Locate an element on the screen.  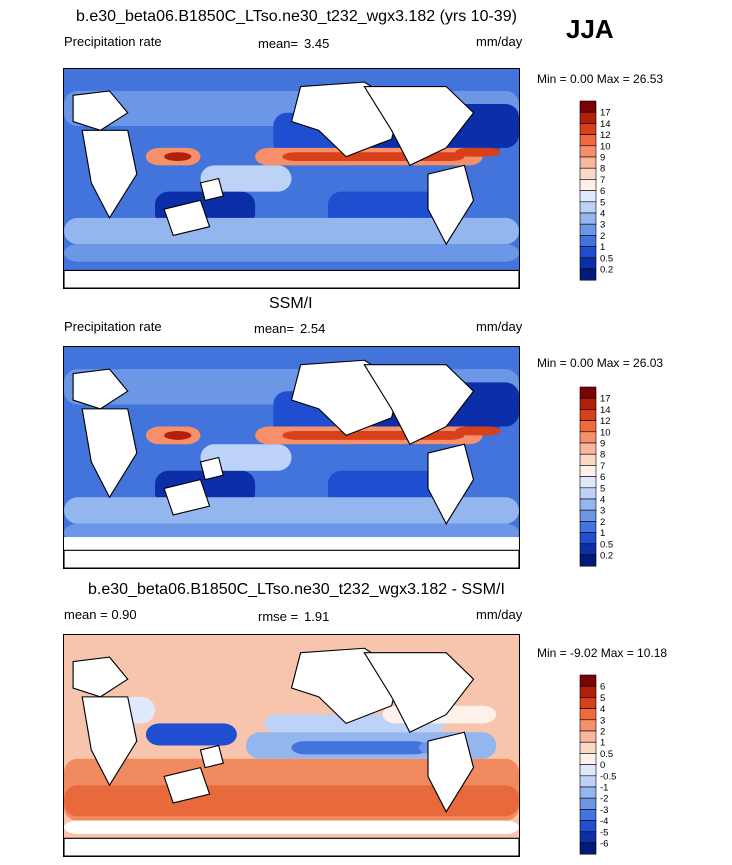
panel-1-variable-label: Precipitation rate is located at coordinates (113, 41).